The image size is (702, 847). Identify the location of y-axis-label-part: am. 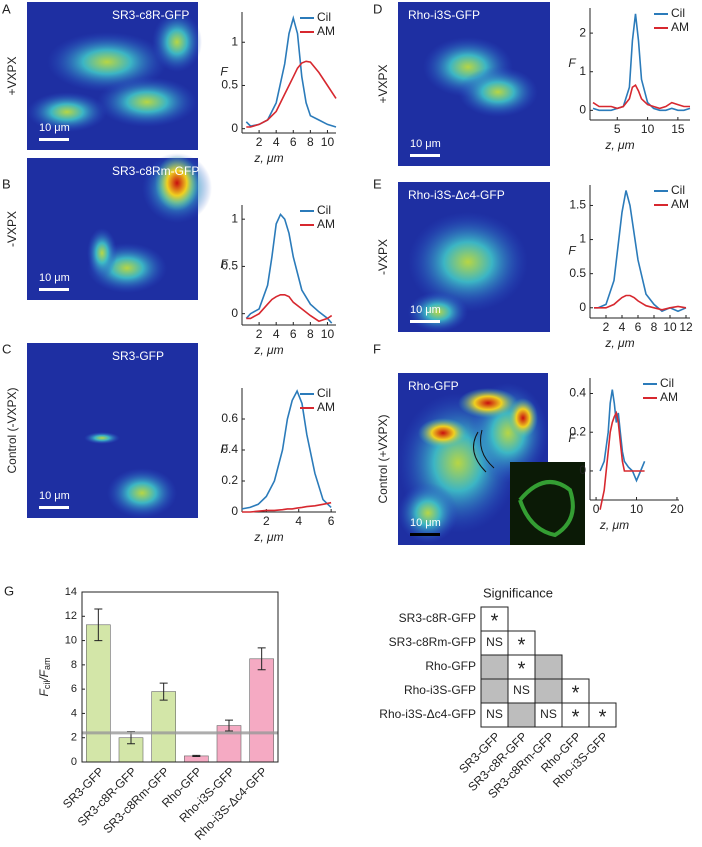
(47, 663).